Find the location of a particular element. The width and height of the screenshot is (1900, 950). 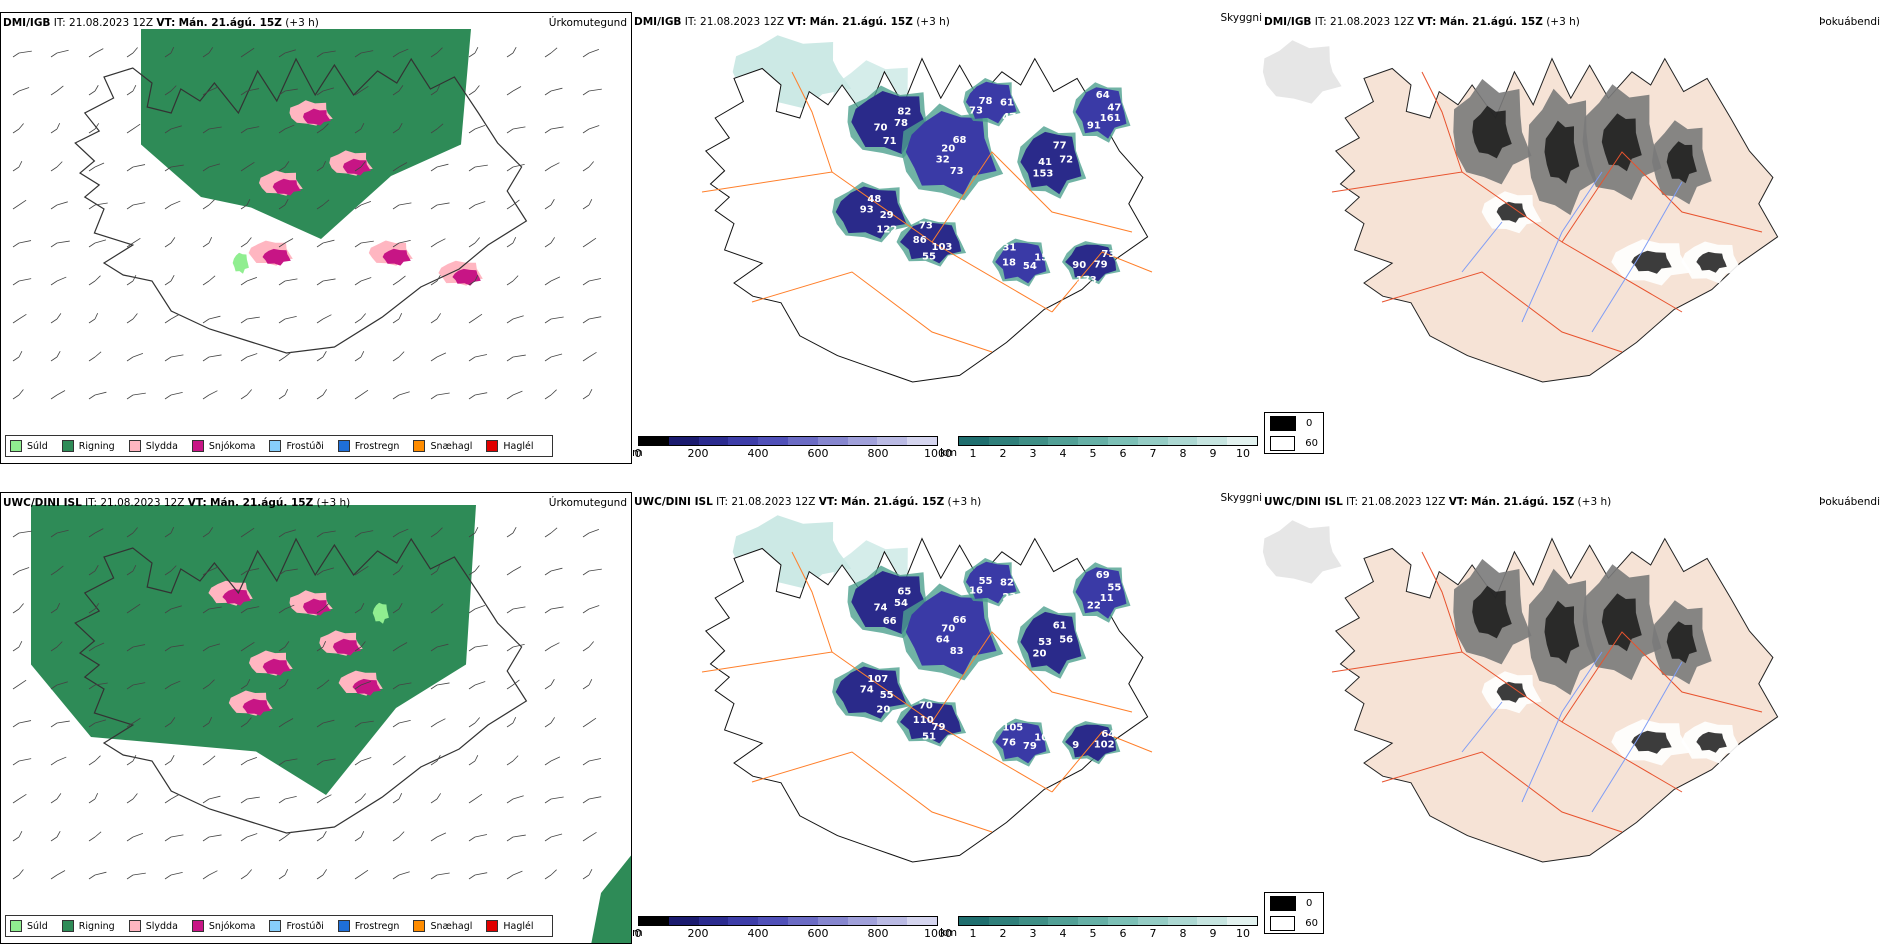

colorbar-tick: 1000 is located at coordinates (938, 453).